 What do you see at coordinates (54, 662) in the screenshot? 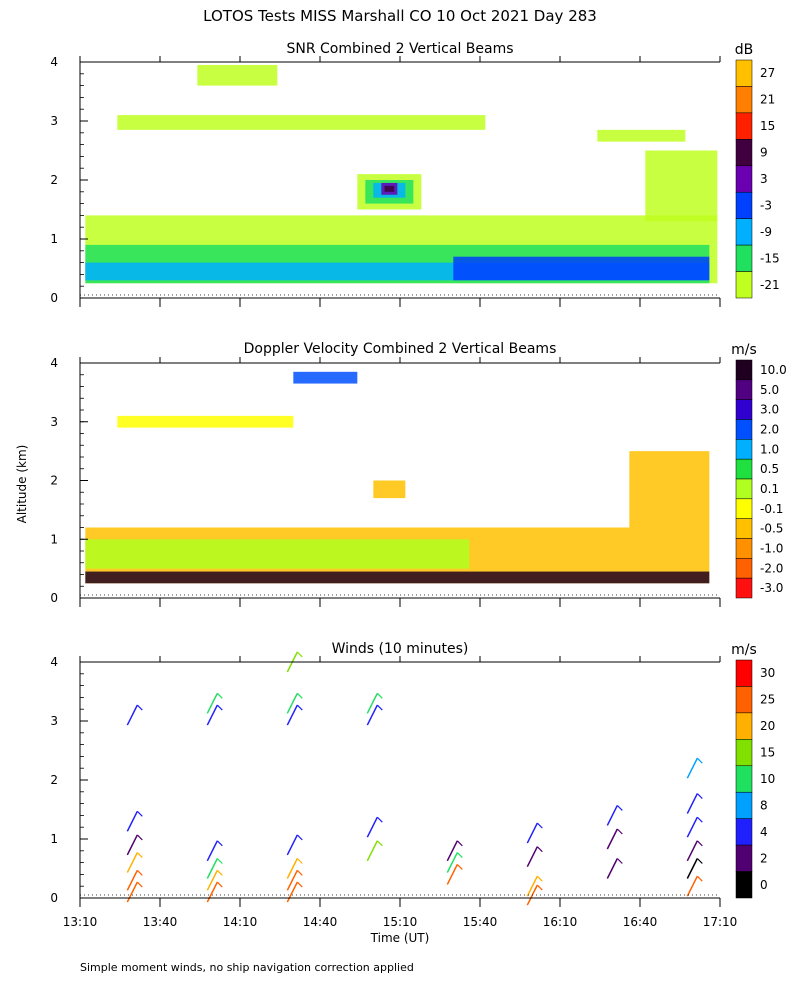
I see `y-tick-label: 4` at bounding box center [54, 662].